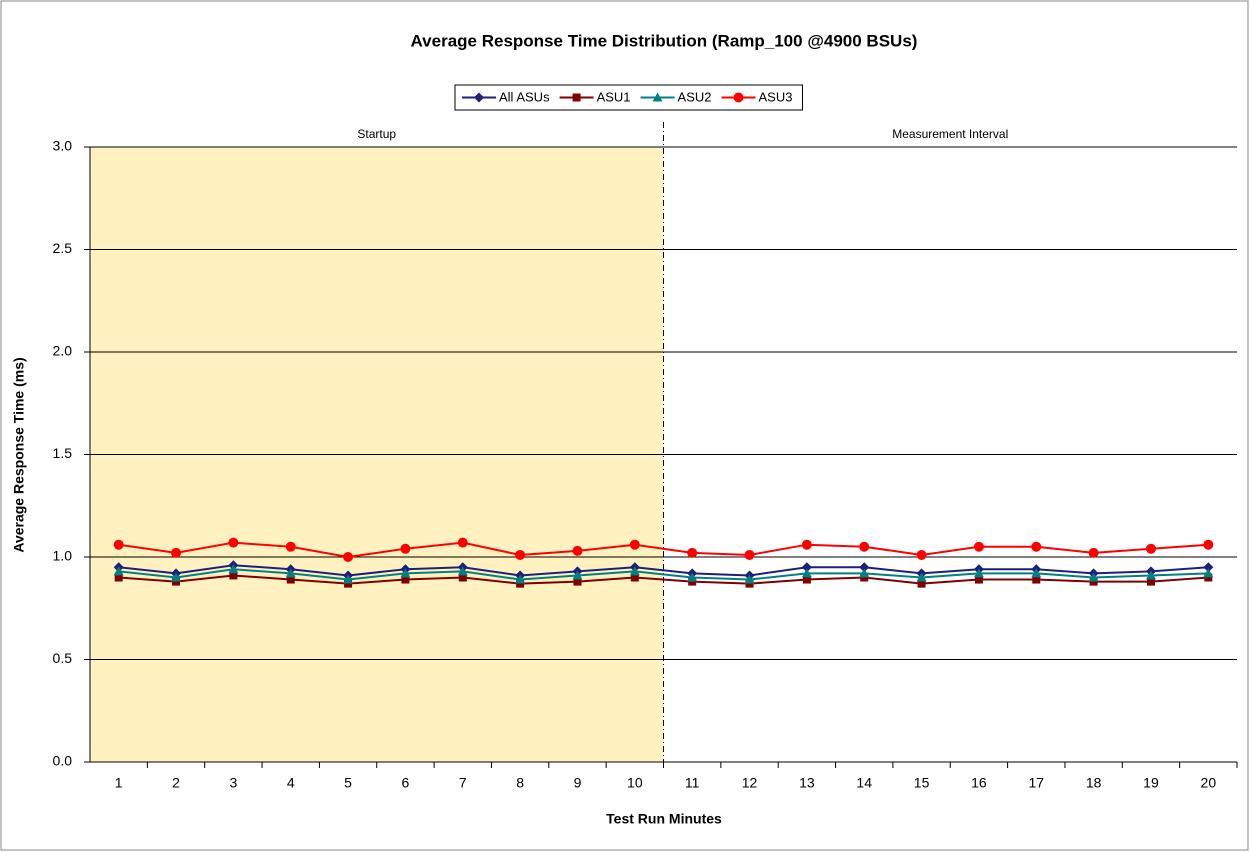 This screenshot has width=1250, height=852. I want to click on x-tick-label: 10, so click(635, 783).